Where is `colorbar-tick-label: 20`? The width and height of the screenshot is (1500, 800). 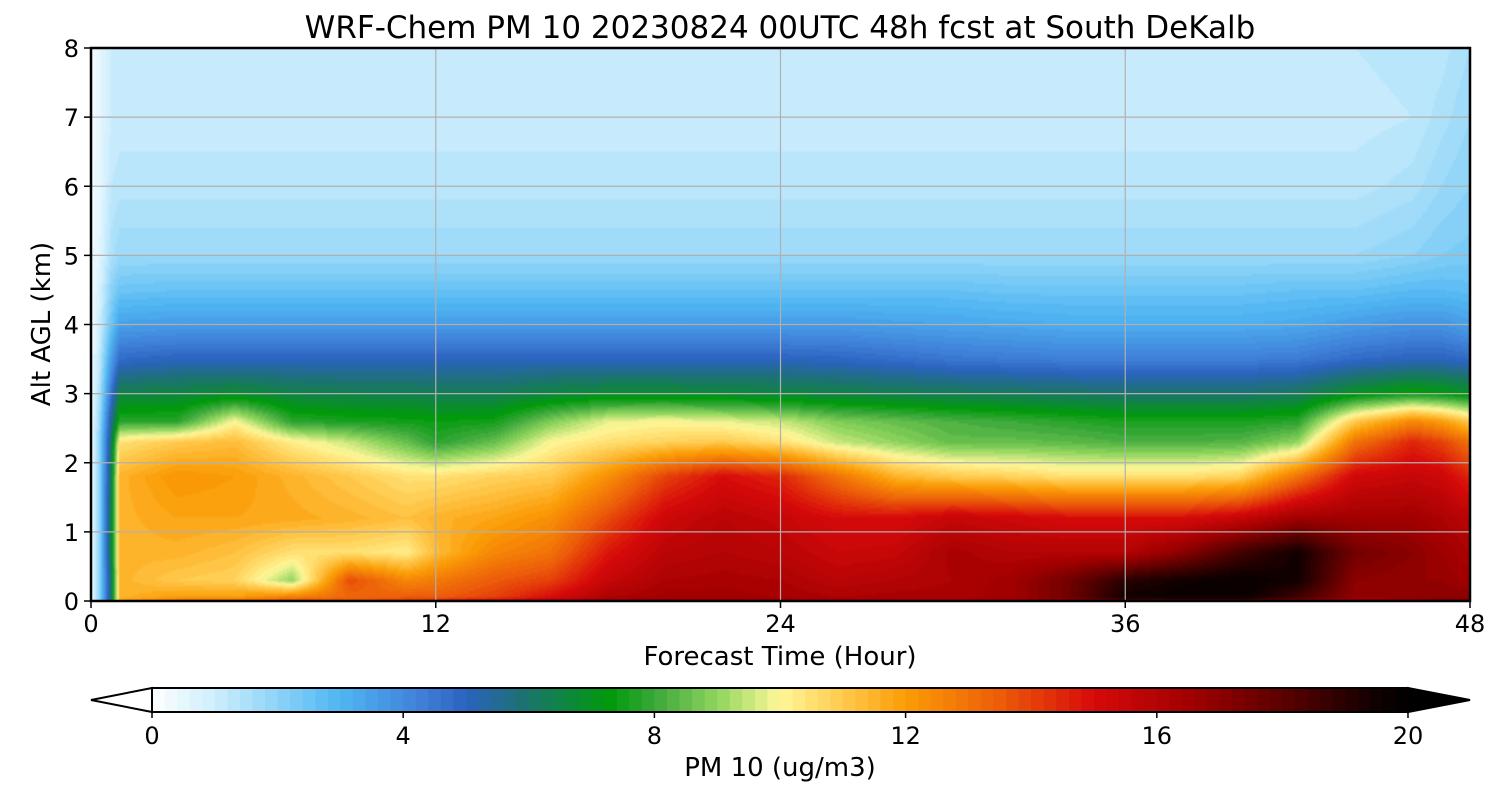 colorbar-tick-label: 20 is located at coordinates (1408, 736).